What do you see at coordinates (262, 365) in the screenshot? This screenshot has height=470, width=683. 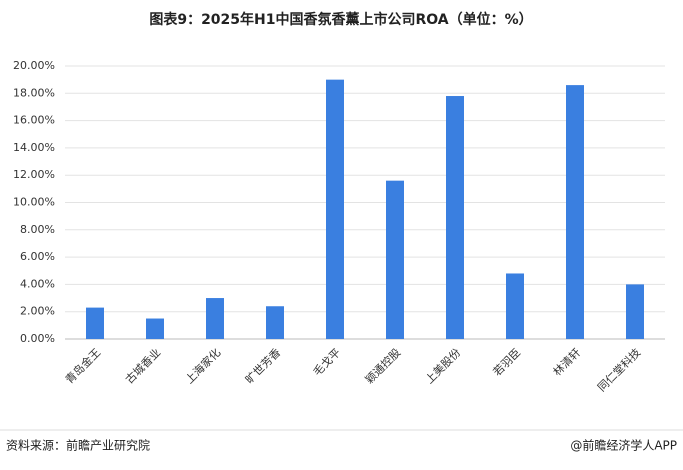 I see `x-tick-label: 旷世芳香` at bounding box center [262, 365].